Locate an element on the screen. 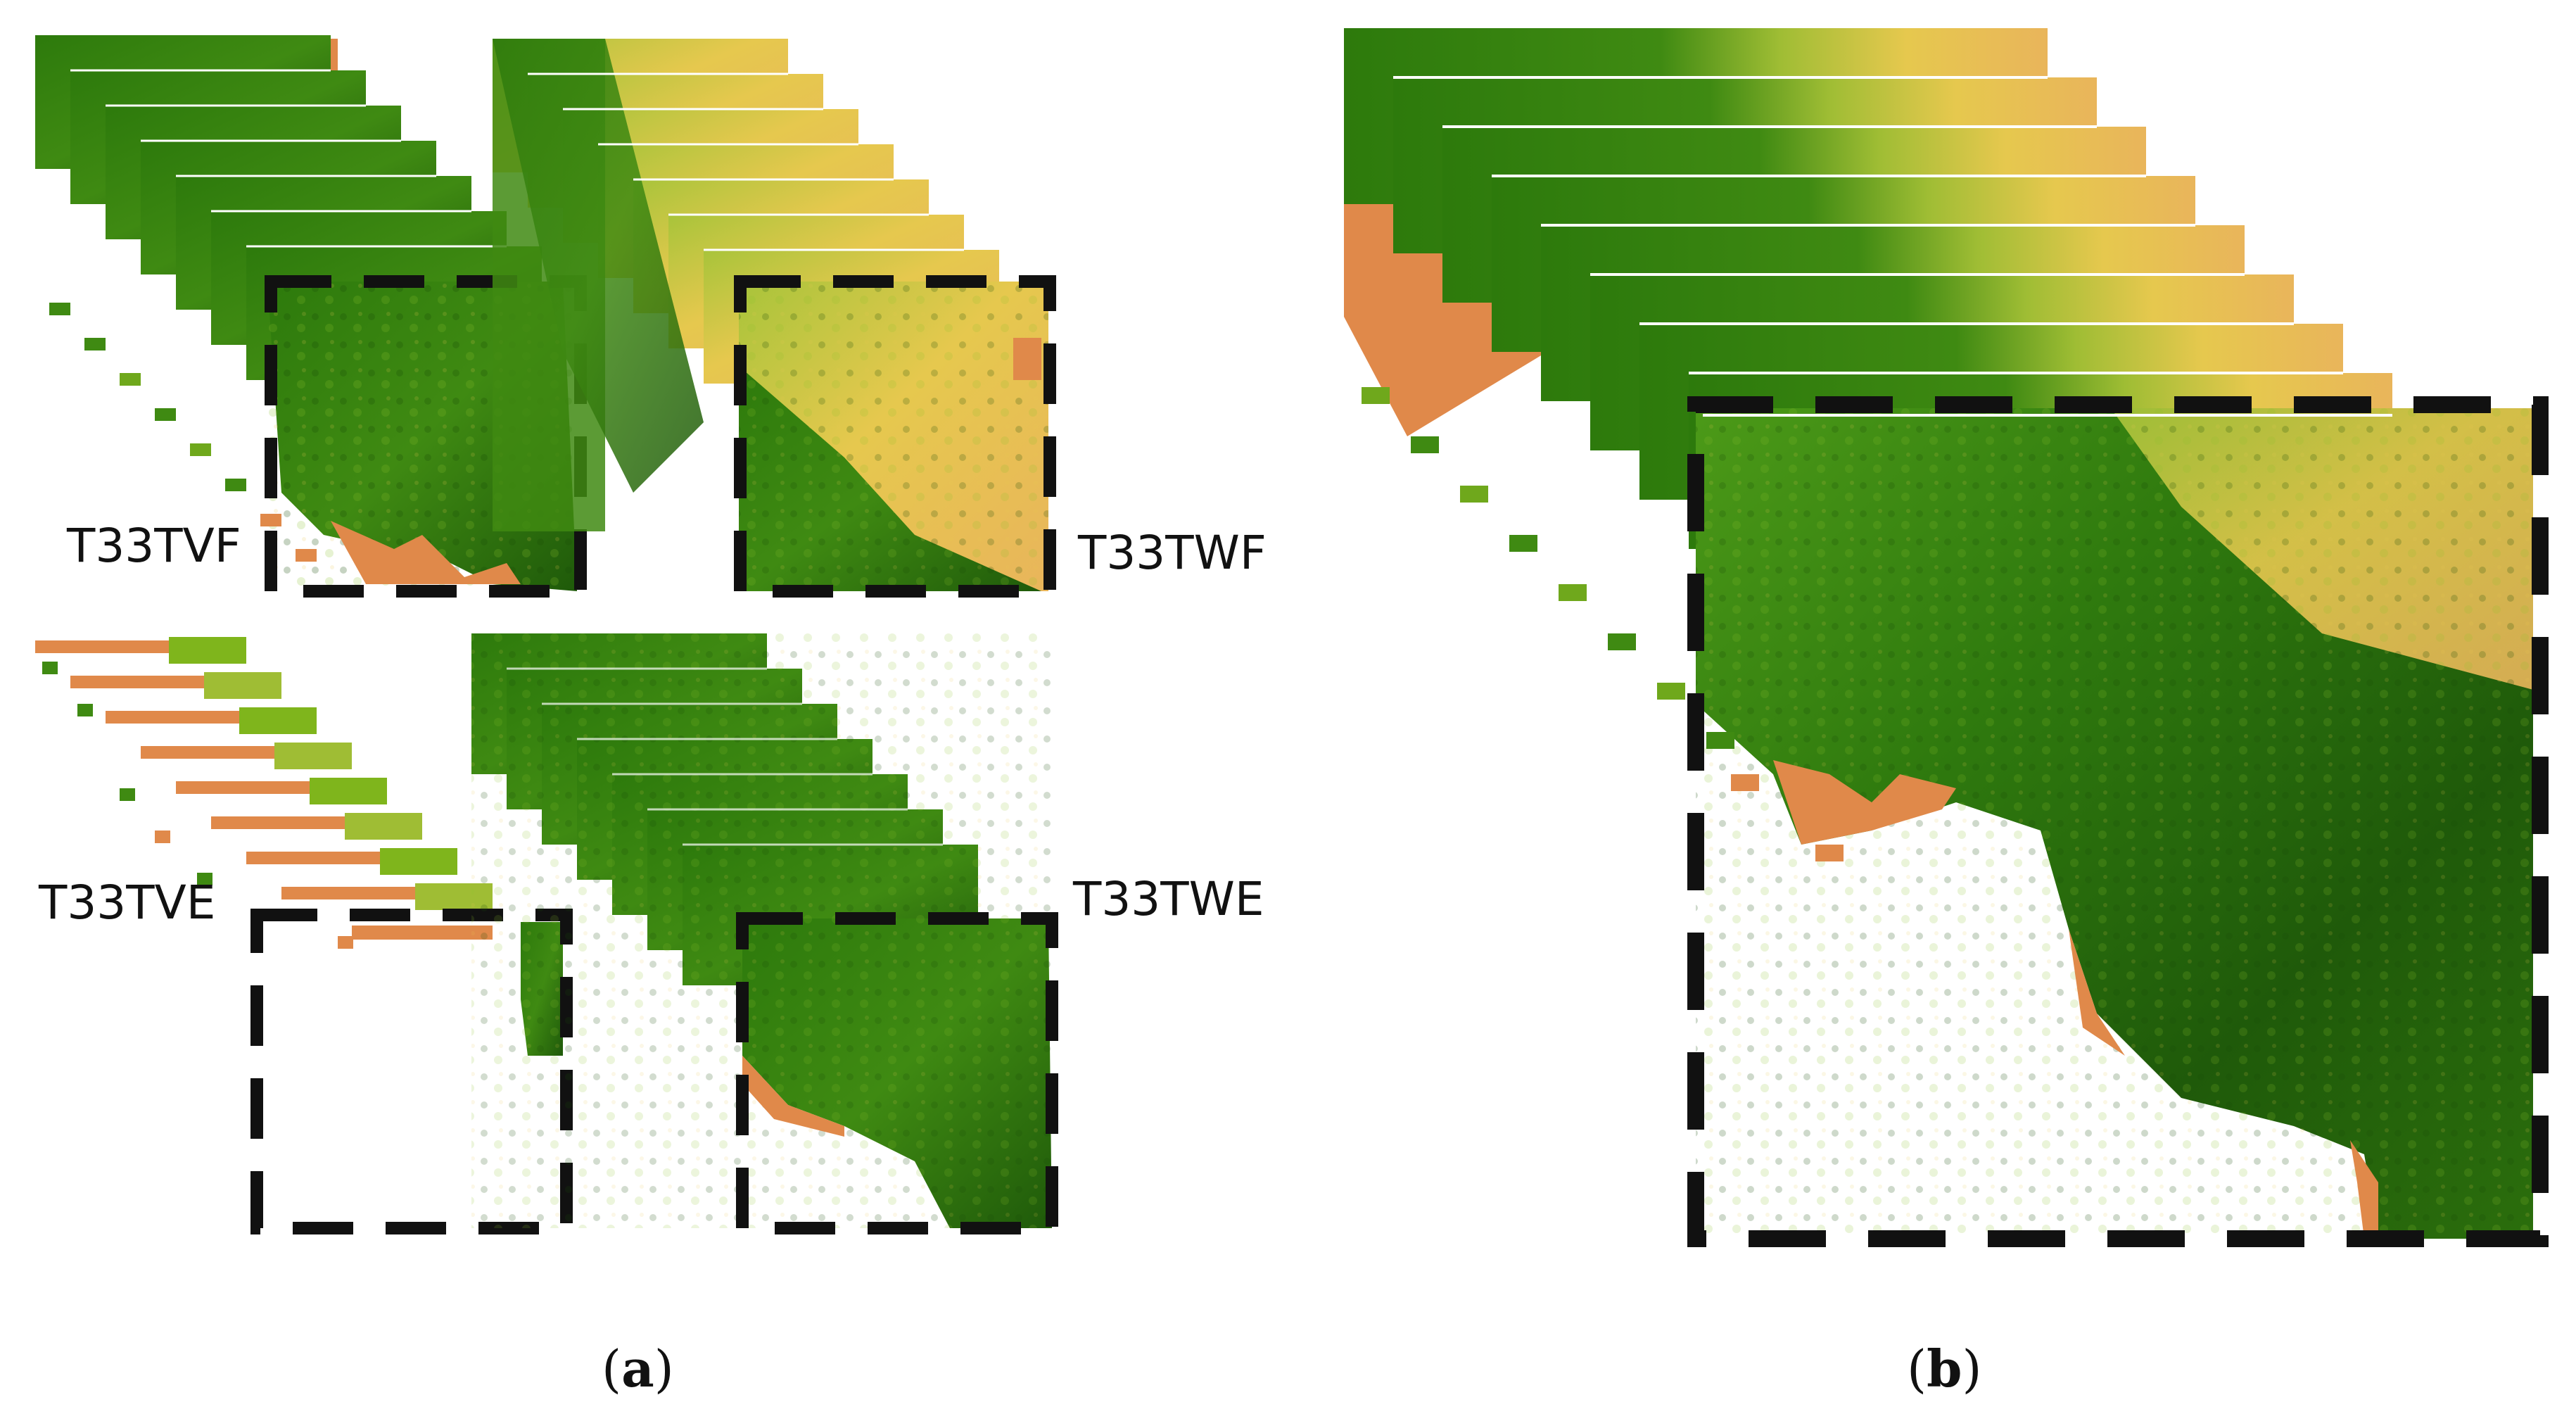 This screenshot has width=2576, height=1421. tile-label-tvf: T33TVF is located at coordinates (153, 546).